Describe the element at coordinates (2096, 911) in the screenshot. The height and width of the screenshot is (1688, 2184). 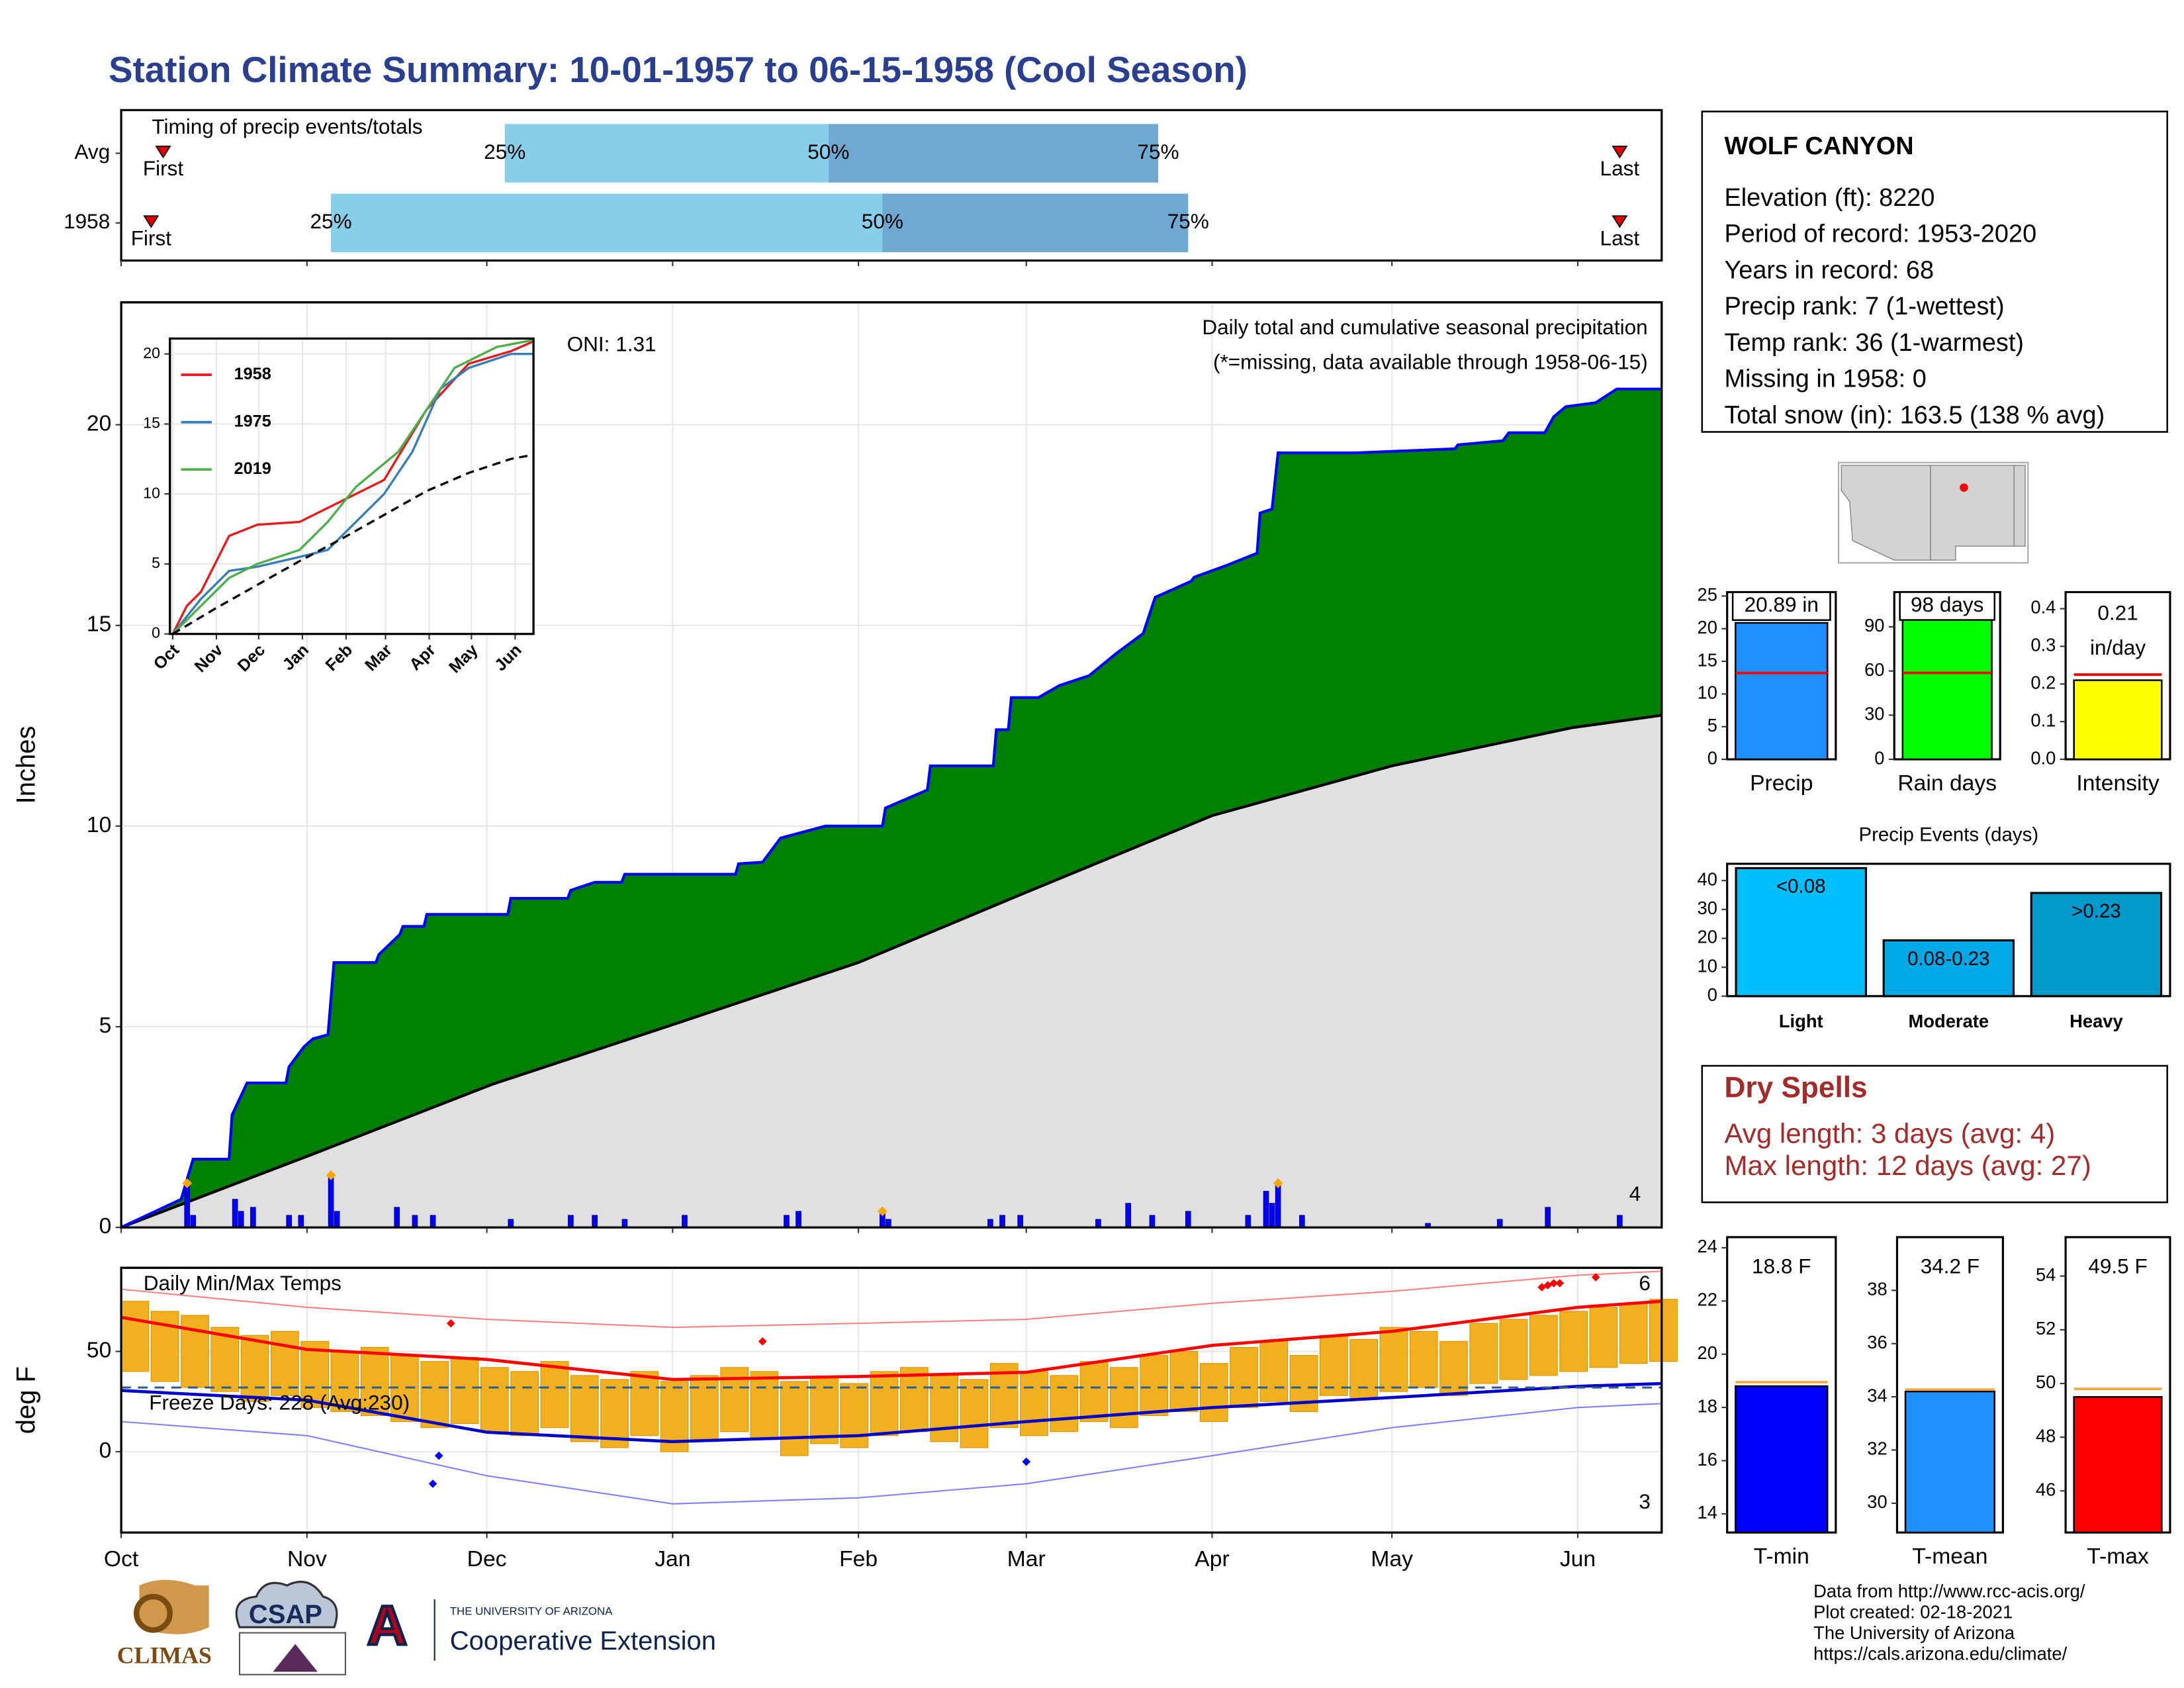
I see `bar-label: >0.23` at that location.